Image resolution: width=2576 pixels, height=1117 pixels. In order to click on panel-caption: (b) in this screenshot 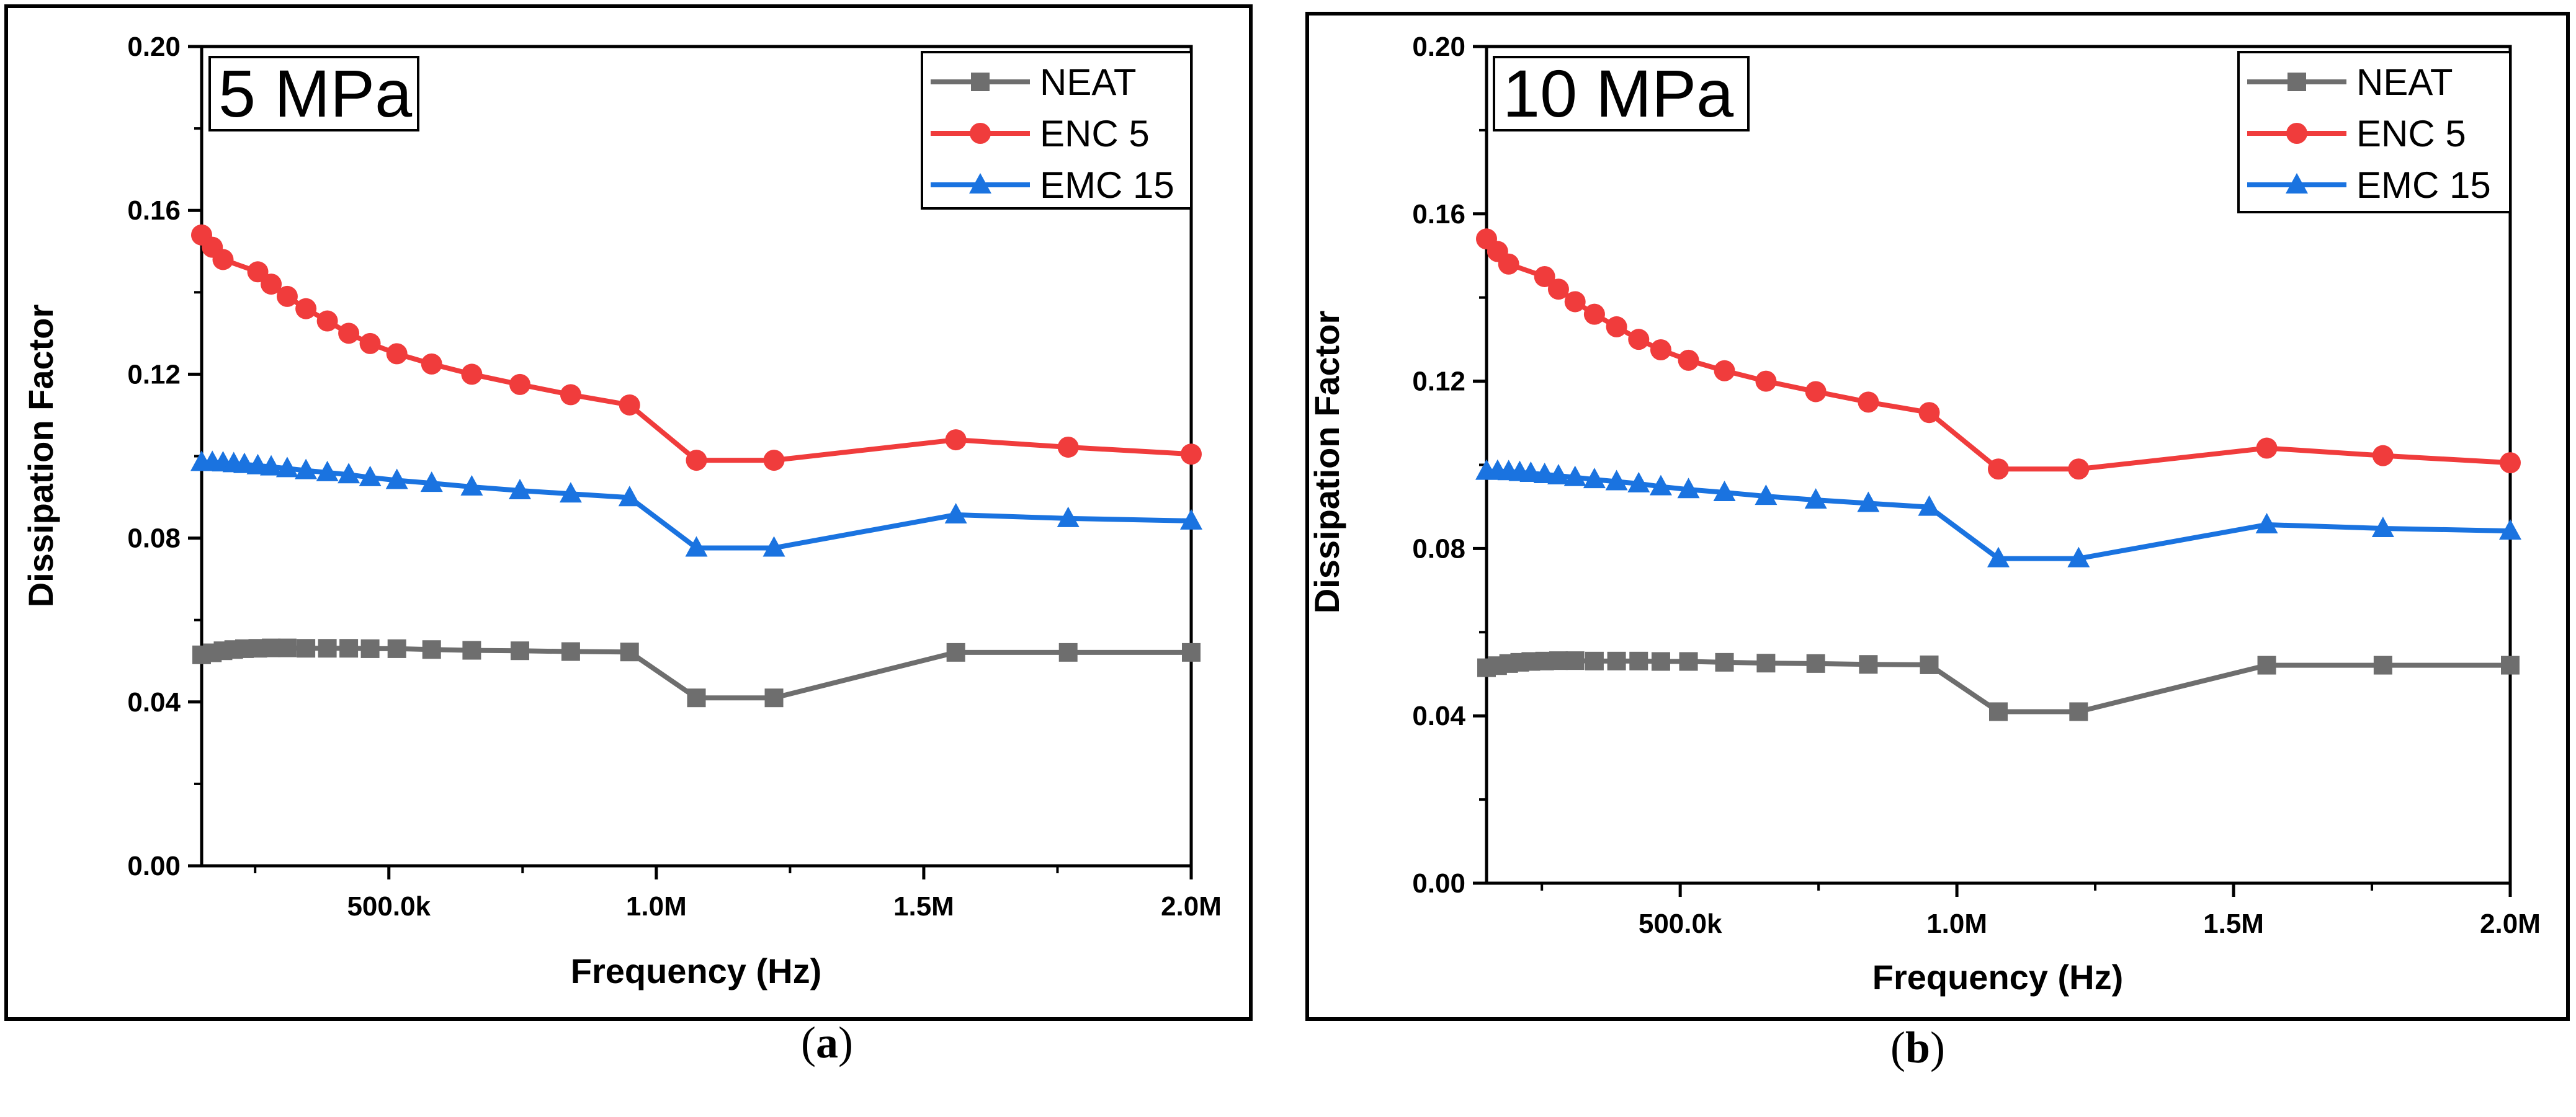, I will do `click(1917, 1047)`.